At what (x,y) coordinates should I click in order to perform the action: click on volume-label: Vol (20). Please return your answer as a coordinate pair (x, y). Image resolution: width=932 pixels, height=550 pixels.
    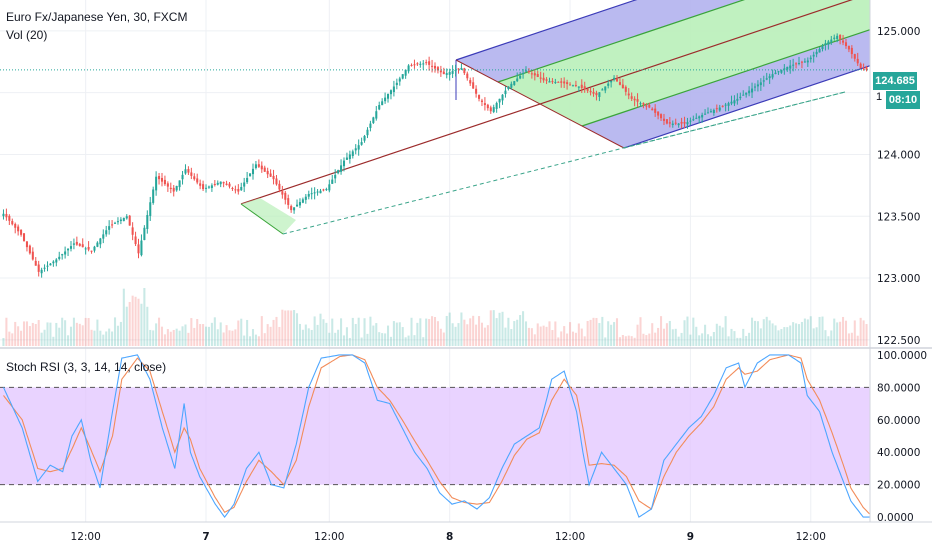
    Looking at the image, I should click on (27, 35).